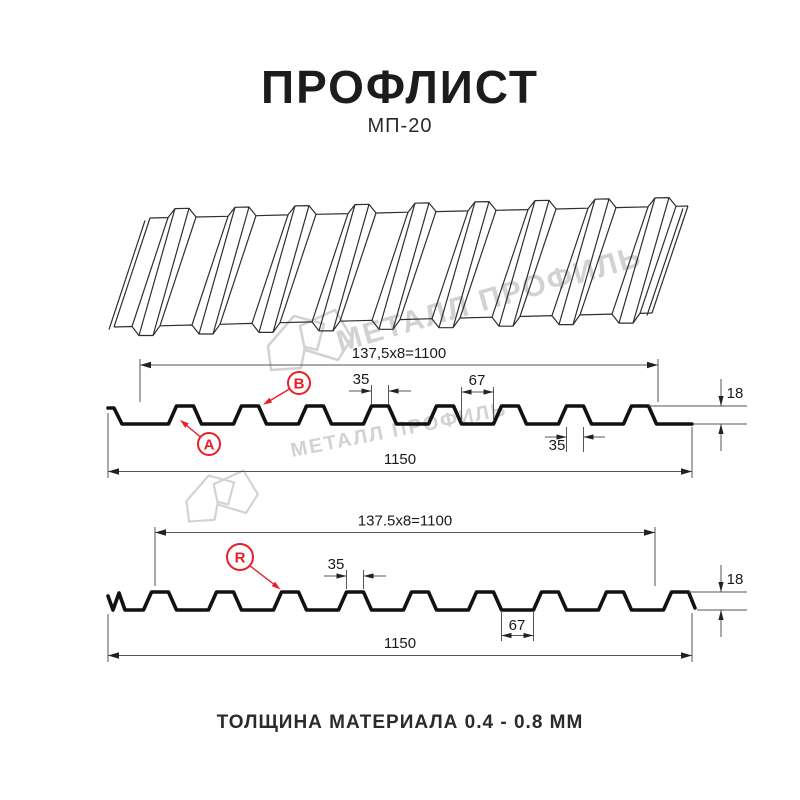 This screenshot has height=800, width=800. I want to click on sheet-ribs, so click(404, 266).